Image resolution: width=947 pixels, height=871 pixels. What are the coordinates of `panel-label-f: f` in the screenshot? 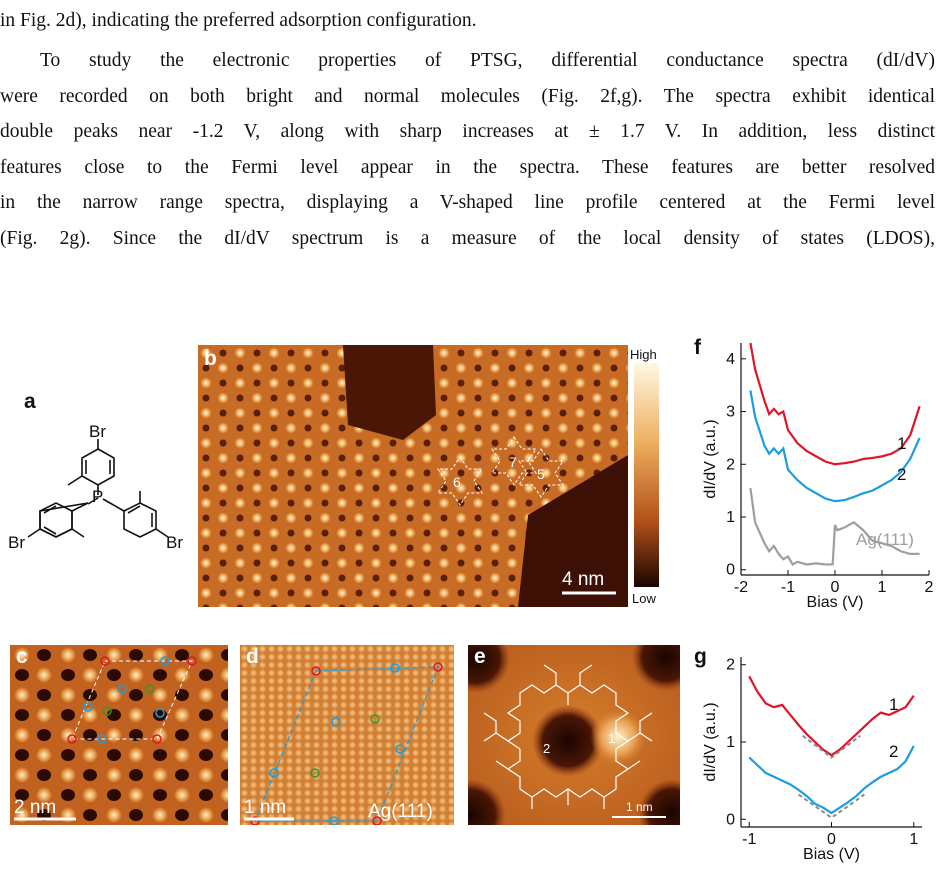 It's located at (697, 347).